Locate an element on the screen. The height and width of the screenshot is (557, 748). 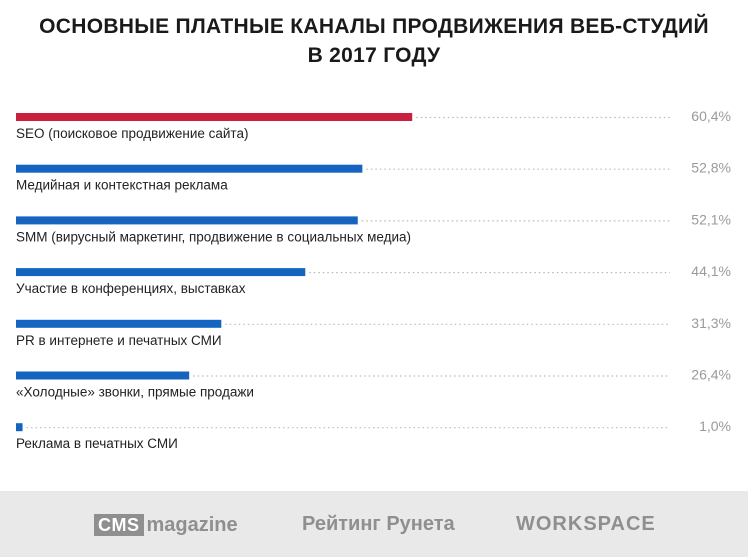
workspace-logo: WORKSPACE is located at coordinates (586, 524).